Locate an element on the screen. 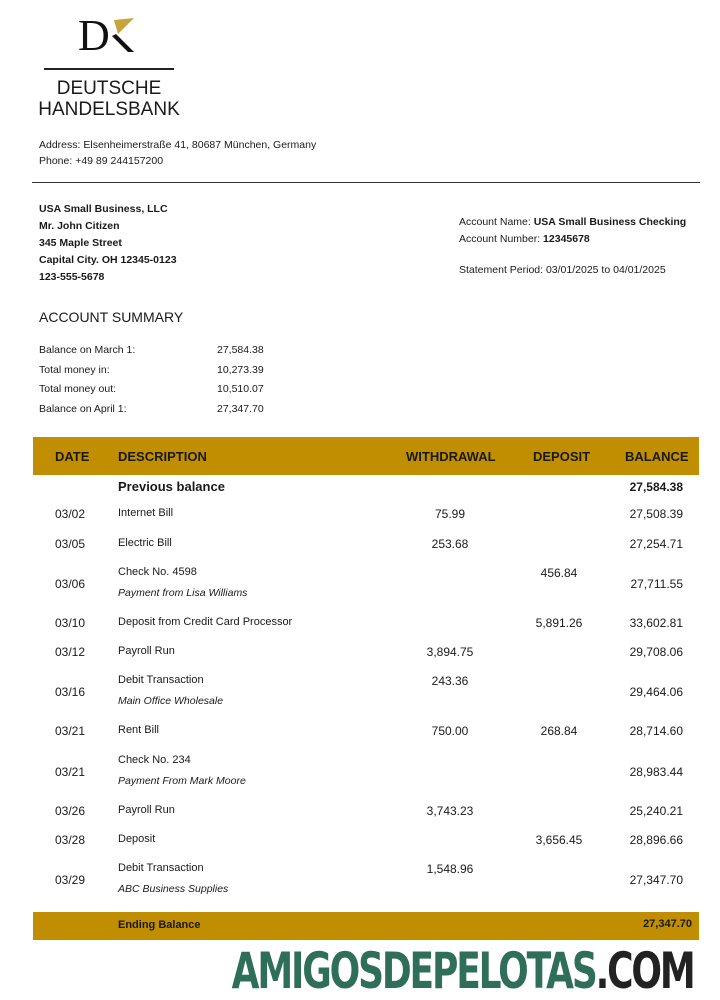 This screenshot has width=720, height=1000. row-subdescription: Payment From Mark Moore is located at coordinates (182, 781).